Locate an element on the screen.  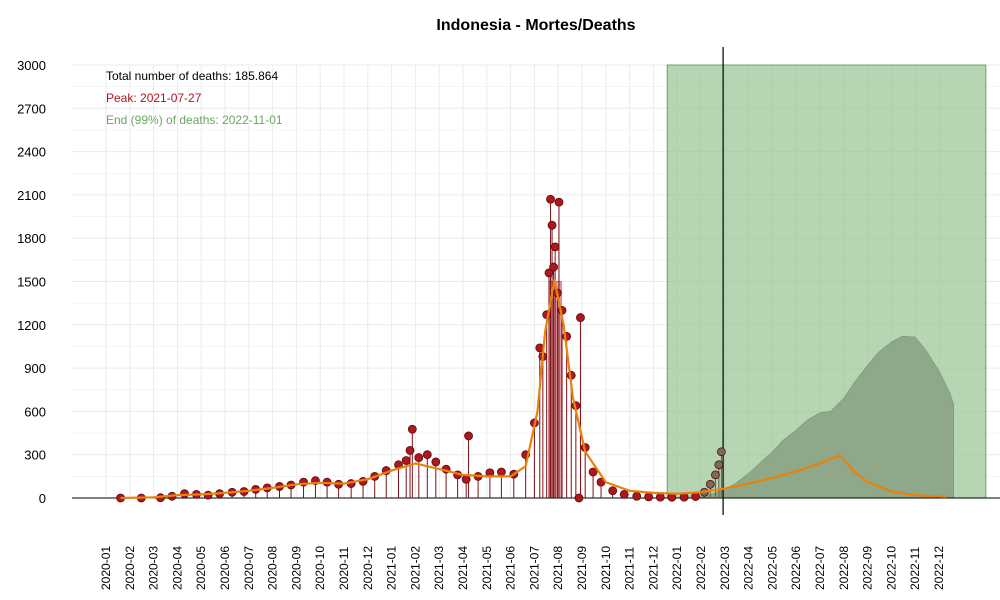
y-tick-label: 0 is located at coordinates (42, 498).